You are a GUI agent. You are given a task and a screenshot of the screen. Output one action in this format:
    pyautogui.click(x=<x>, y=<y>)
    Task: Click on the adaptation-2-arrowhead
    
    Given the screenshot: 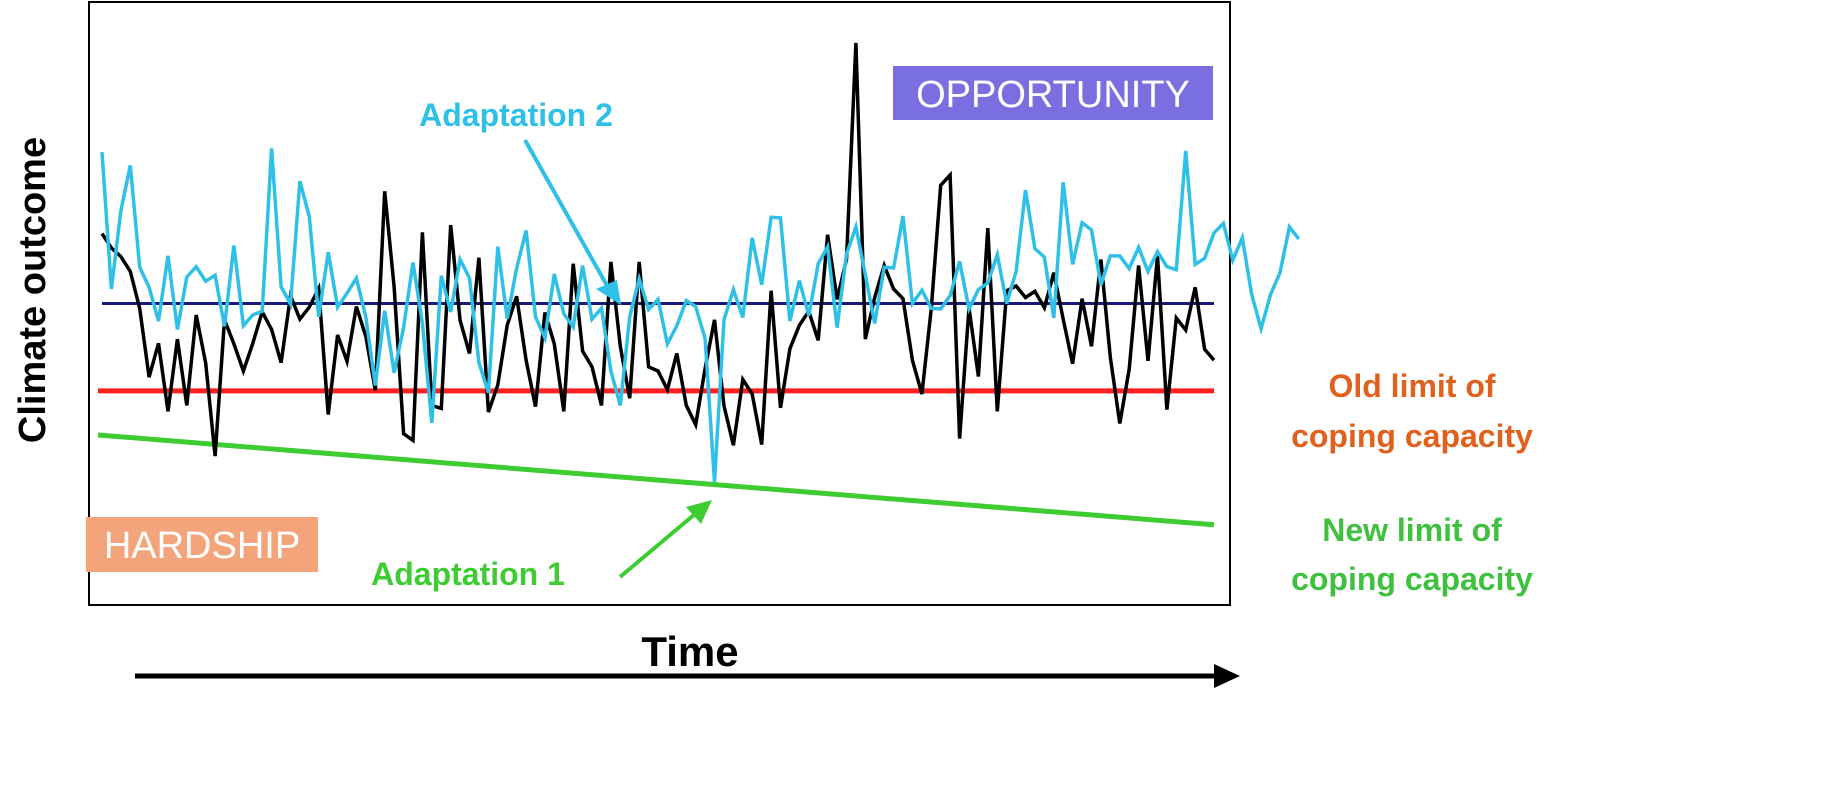 What is the action you would take?
    pyautogui.click(x=608, y=292)
    